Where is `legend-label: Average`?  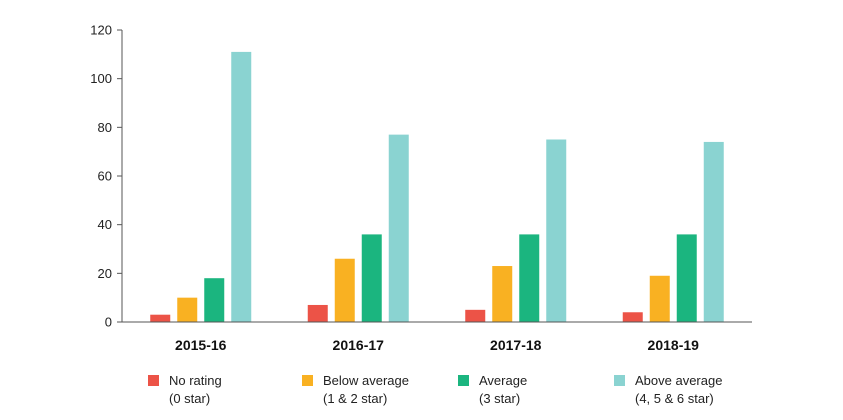
legend-label: Average is located at coordinates (503, 380).